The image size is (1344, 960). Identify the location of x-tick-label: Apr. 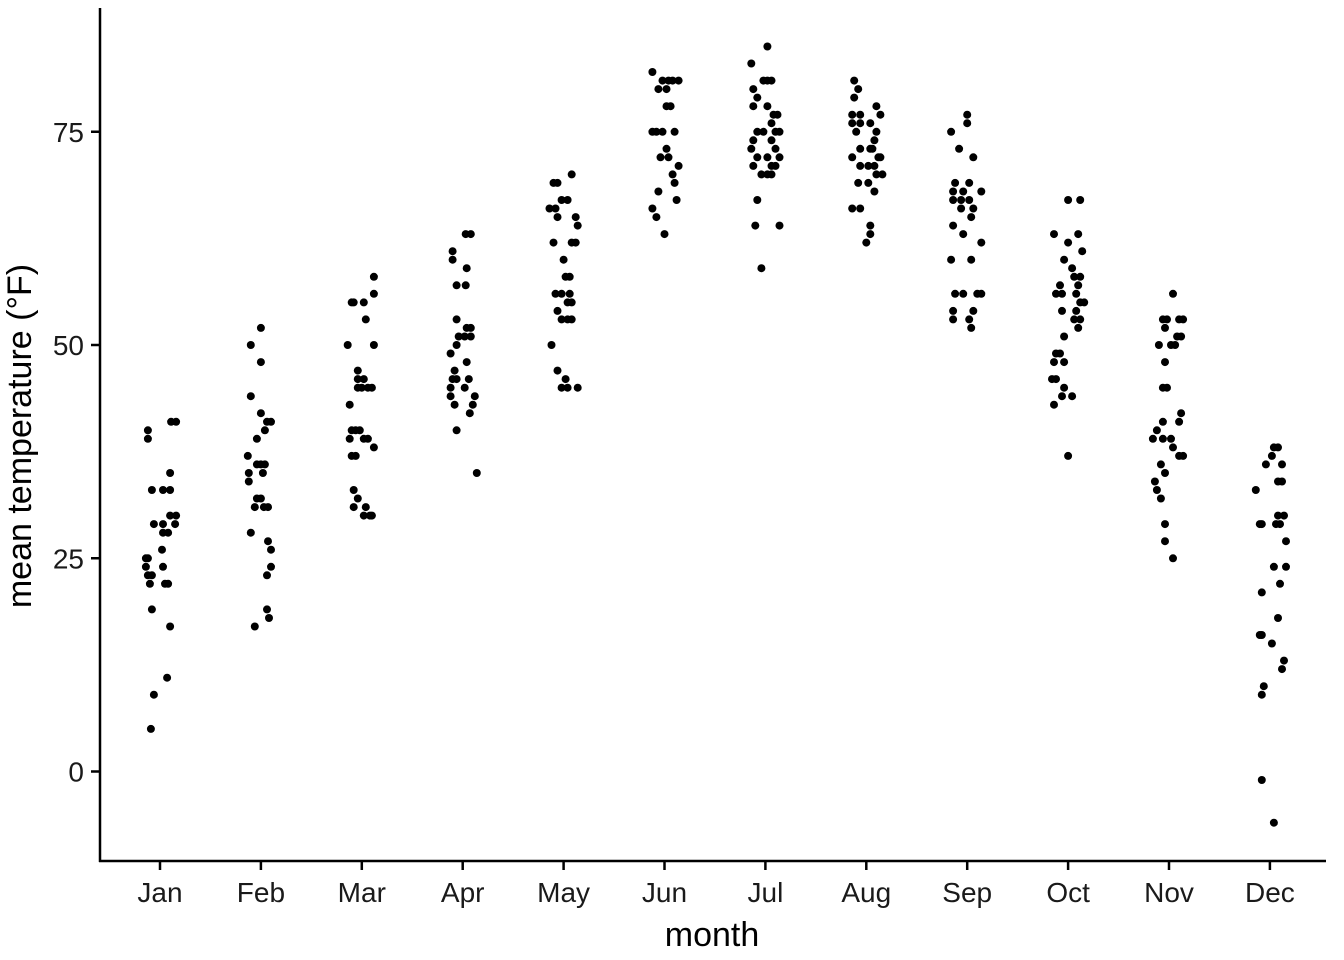
(463, 892).